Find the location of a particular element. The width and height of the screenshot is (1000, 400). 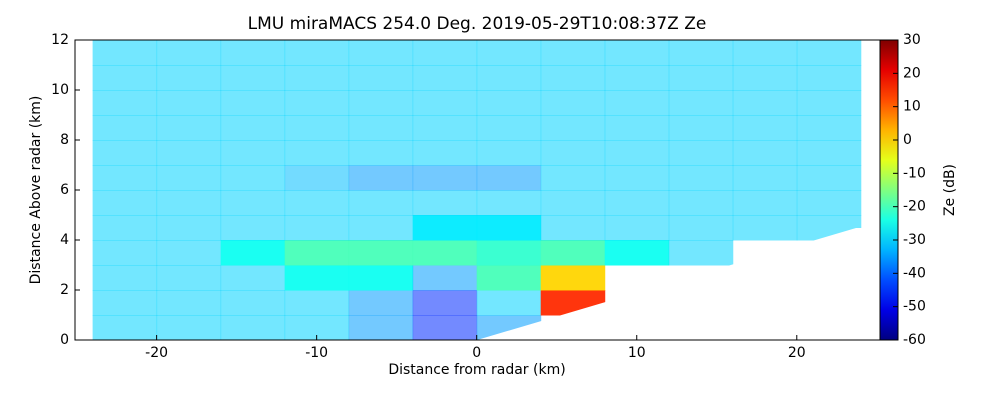

colorbar-tick-label: -50 is located at coordinates (914, 307).